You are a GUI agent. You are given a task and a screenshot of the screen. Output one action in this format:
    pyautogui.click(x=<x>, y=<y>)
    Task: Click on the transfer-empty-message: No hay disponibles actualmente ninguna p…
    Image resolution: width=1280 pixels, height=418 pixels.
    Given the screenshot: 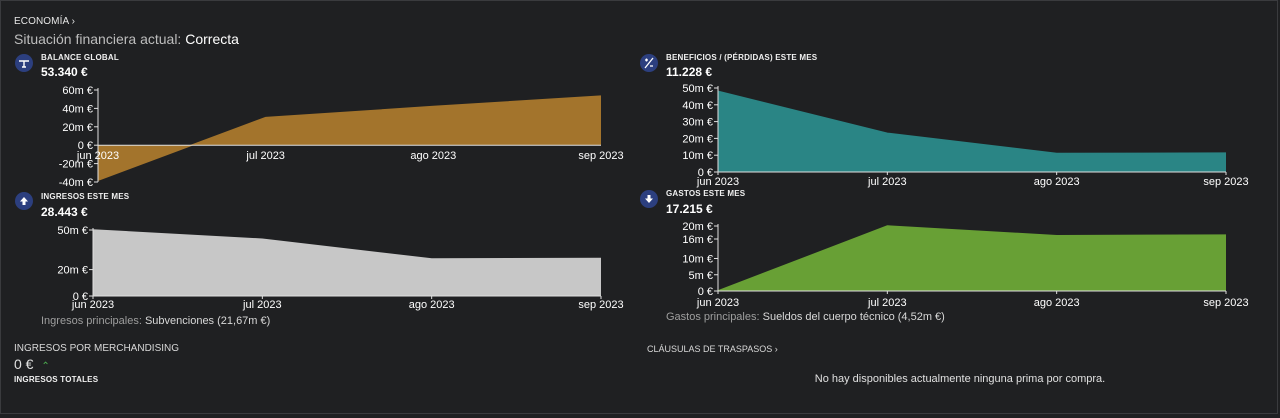 What is the action you would take?
    pyautogui.click(x=960, y=379)
    